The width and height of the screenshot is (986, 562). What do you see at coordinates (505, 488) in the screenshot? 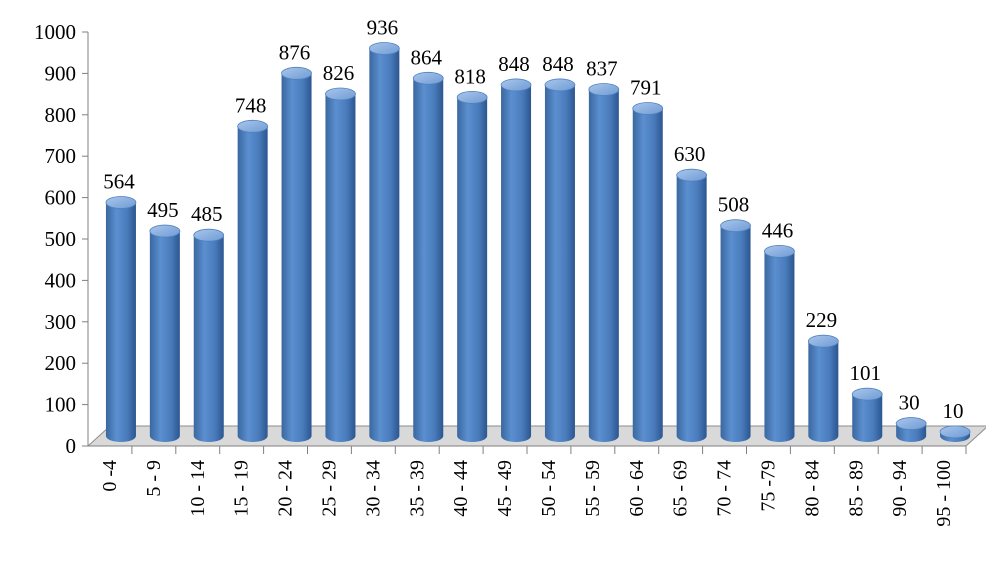
I see `x-tick-label: 45 - 49` at bounding box center [505, 488].